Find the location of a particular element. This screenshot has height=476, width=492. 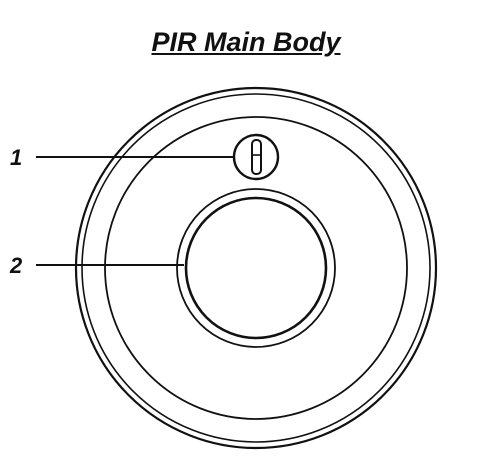

pir-lens is located at coordinates (256, 268).